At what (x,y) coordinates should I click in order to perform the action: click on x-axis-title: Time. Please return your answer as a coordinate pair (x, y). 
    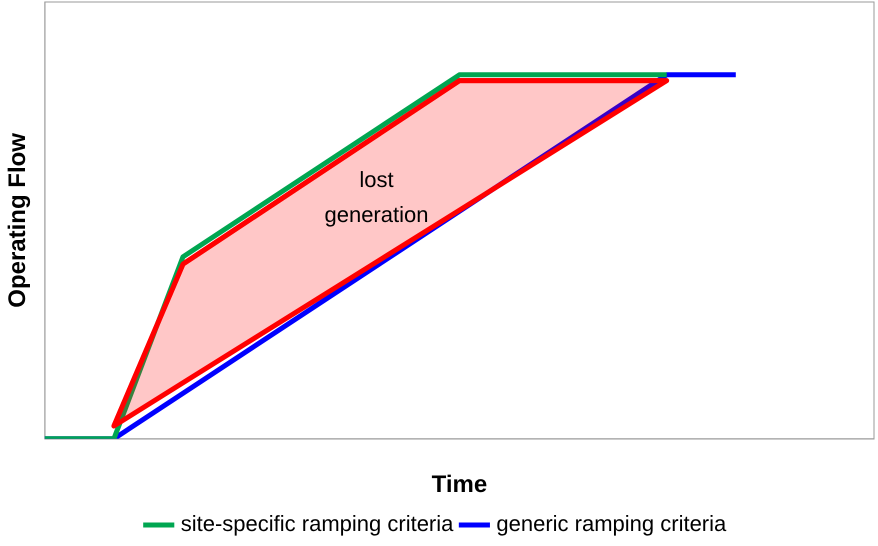
    Looking at the image, I should click on (460, 484).